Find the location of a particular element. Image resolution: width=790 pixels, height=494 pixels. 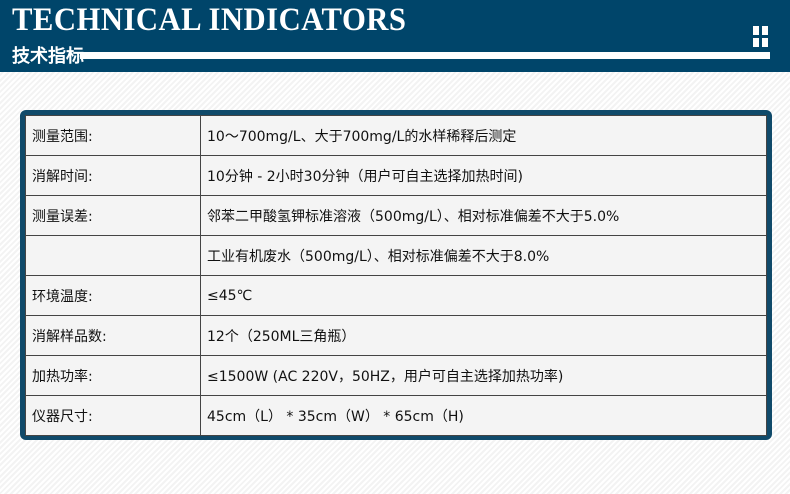

spec-label: 加热功率: is located at coordinates (113, 375).